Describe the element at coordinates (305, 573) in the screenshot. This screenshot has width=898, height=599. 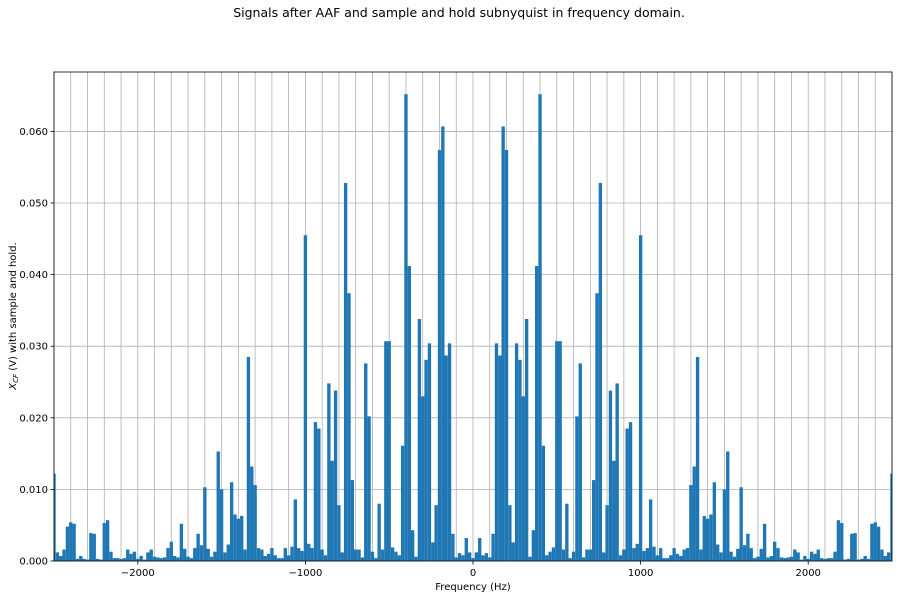
I see `x-tick-label: −1000` at that location.